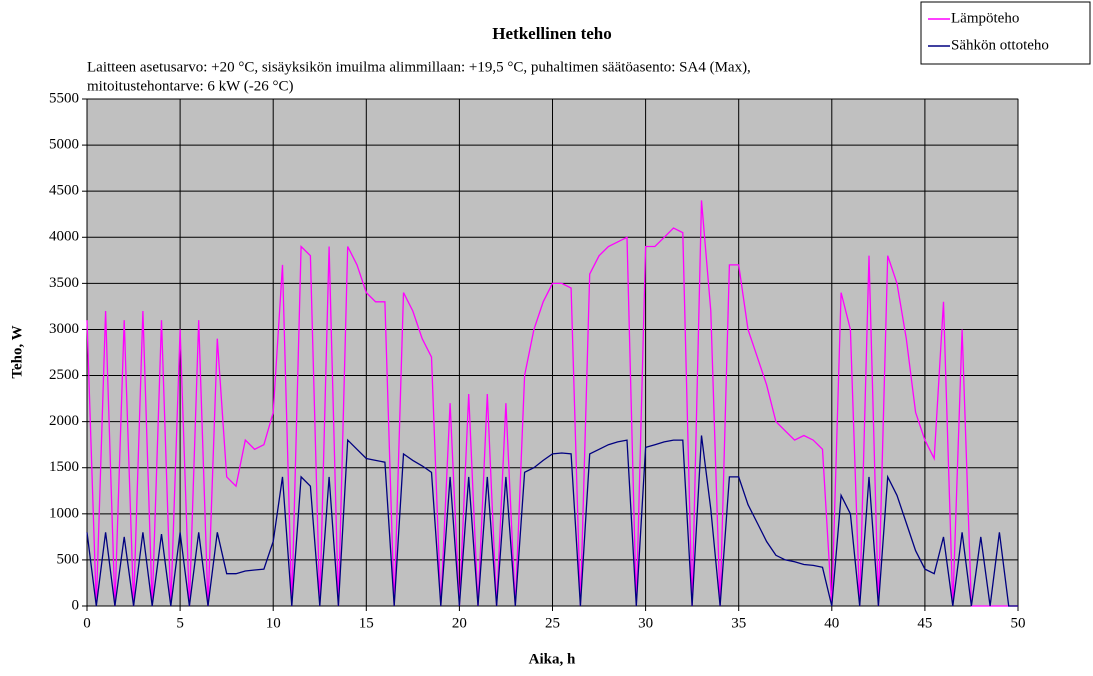 The width and height of the screenshot is (1093, 676). Describe the element at coordinates (64, 283) in the screenshot. I see `y-tick-label: 3500` at that location.